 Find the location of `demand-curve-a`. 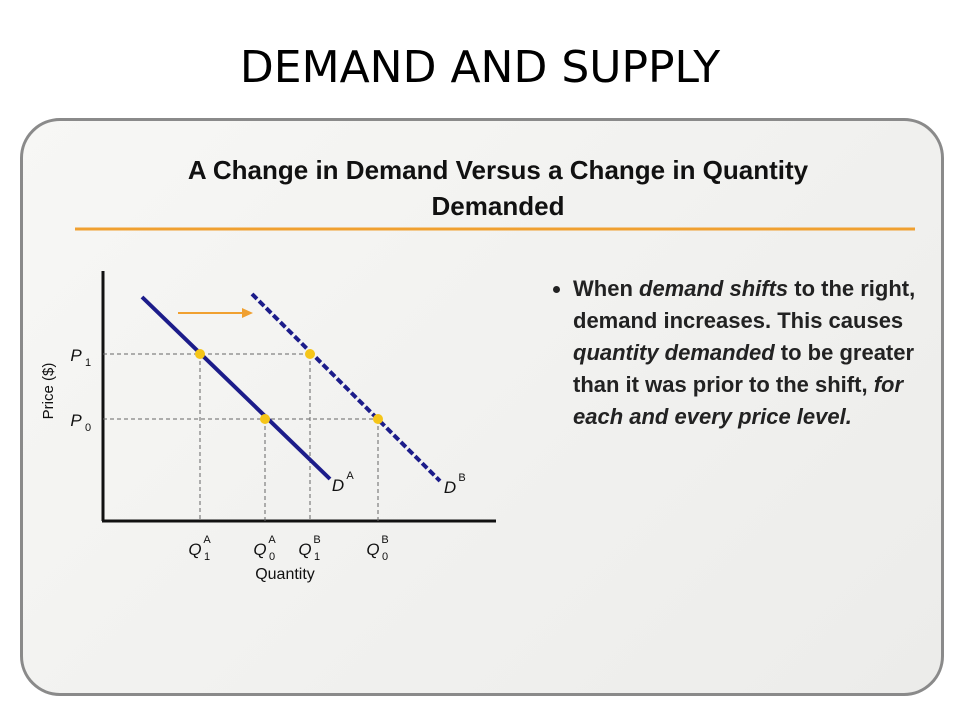

demand-curve-a is located at coordinates (236, 388).